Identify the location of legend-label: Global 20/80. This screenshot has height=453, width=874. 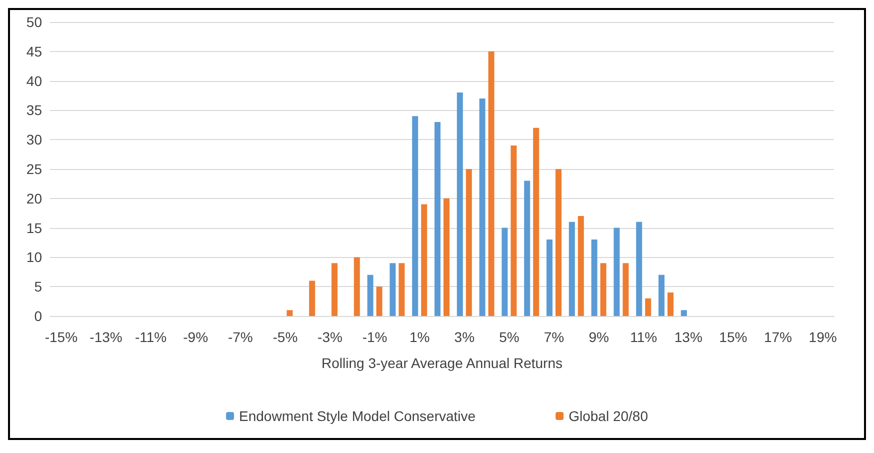
(608, 416).